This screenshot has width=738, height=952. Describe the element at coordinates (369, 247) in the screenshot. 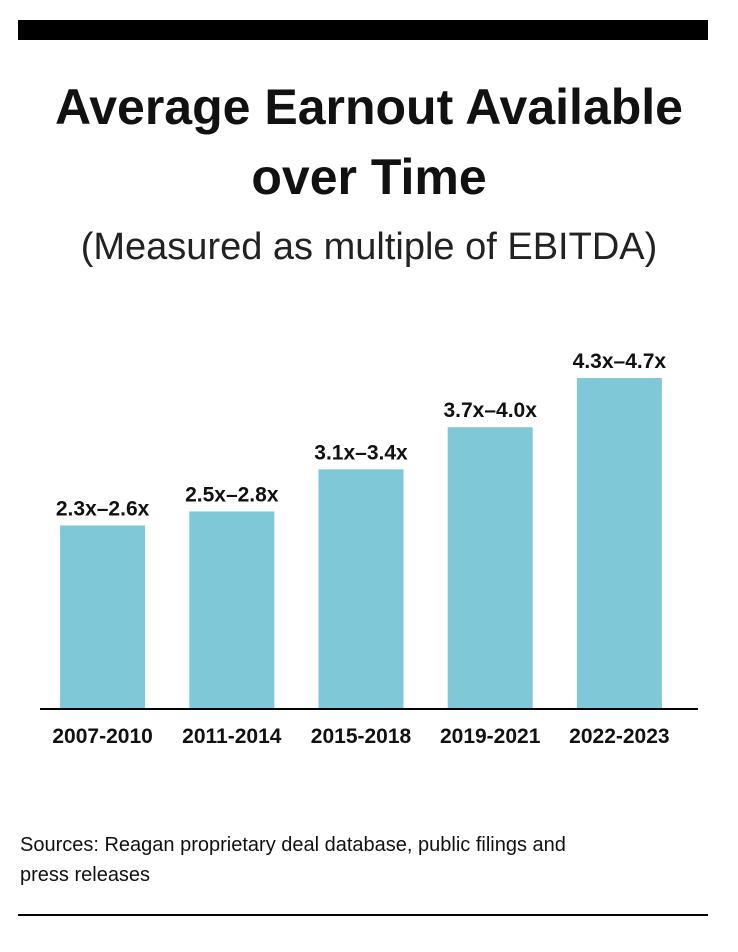

I see `chart-subtitle: (Measured as multiple of EBITDA)` at that location.